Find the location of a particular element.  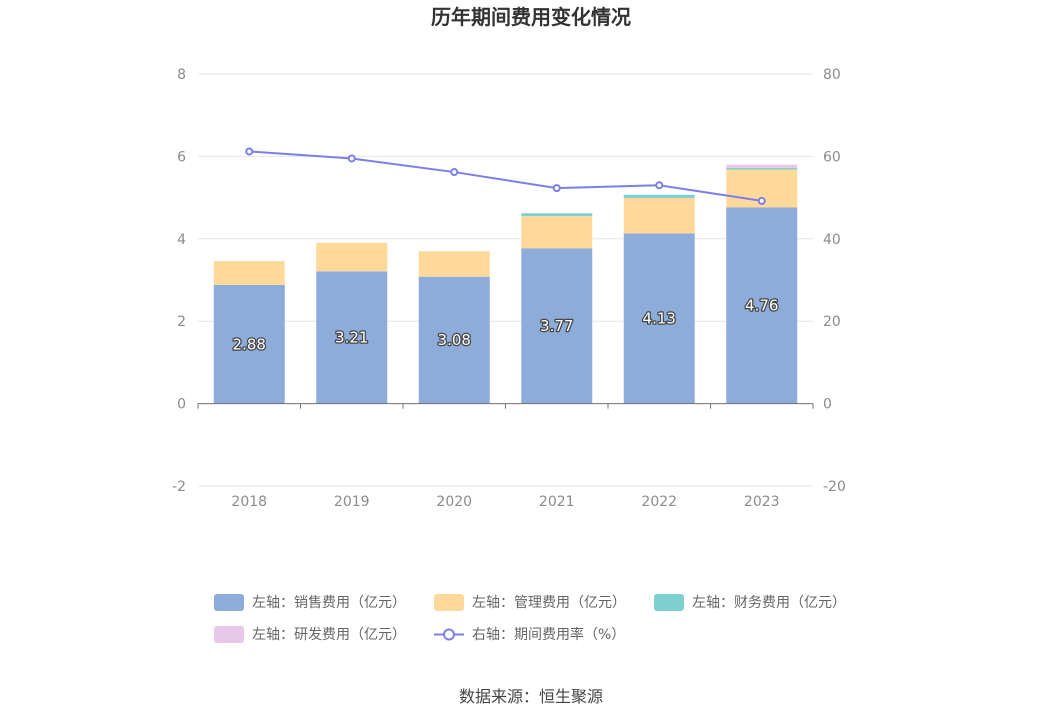

x-tick-label: 2018 is located at coordinates (249, 502).